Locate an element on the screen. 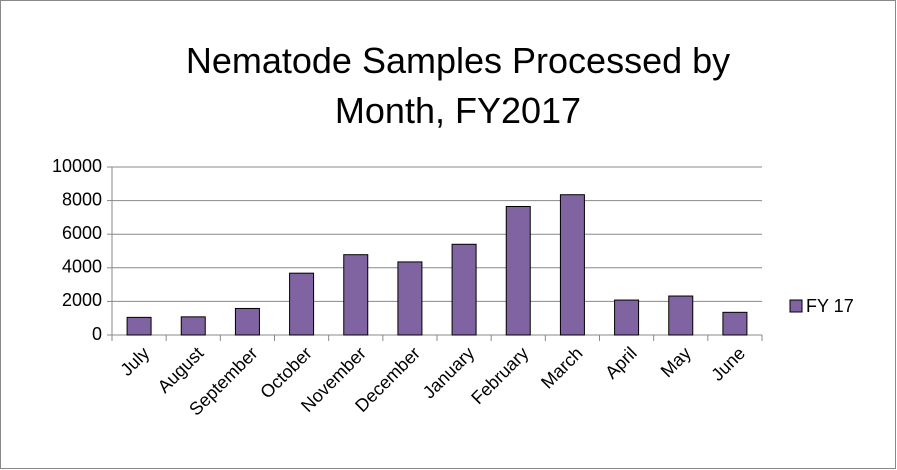 The width and height of the screenshot is (897, 470). y-tick-label: 6000 is located at coordinates (82, 233).